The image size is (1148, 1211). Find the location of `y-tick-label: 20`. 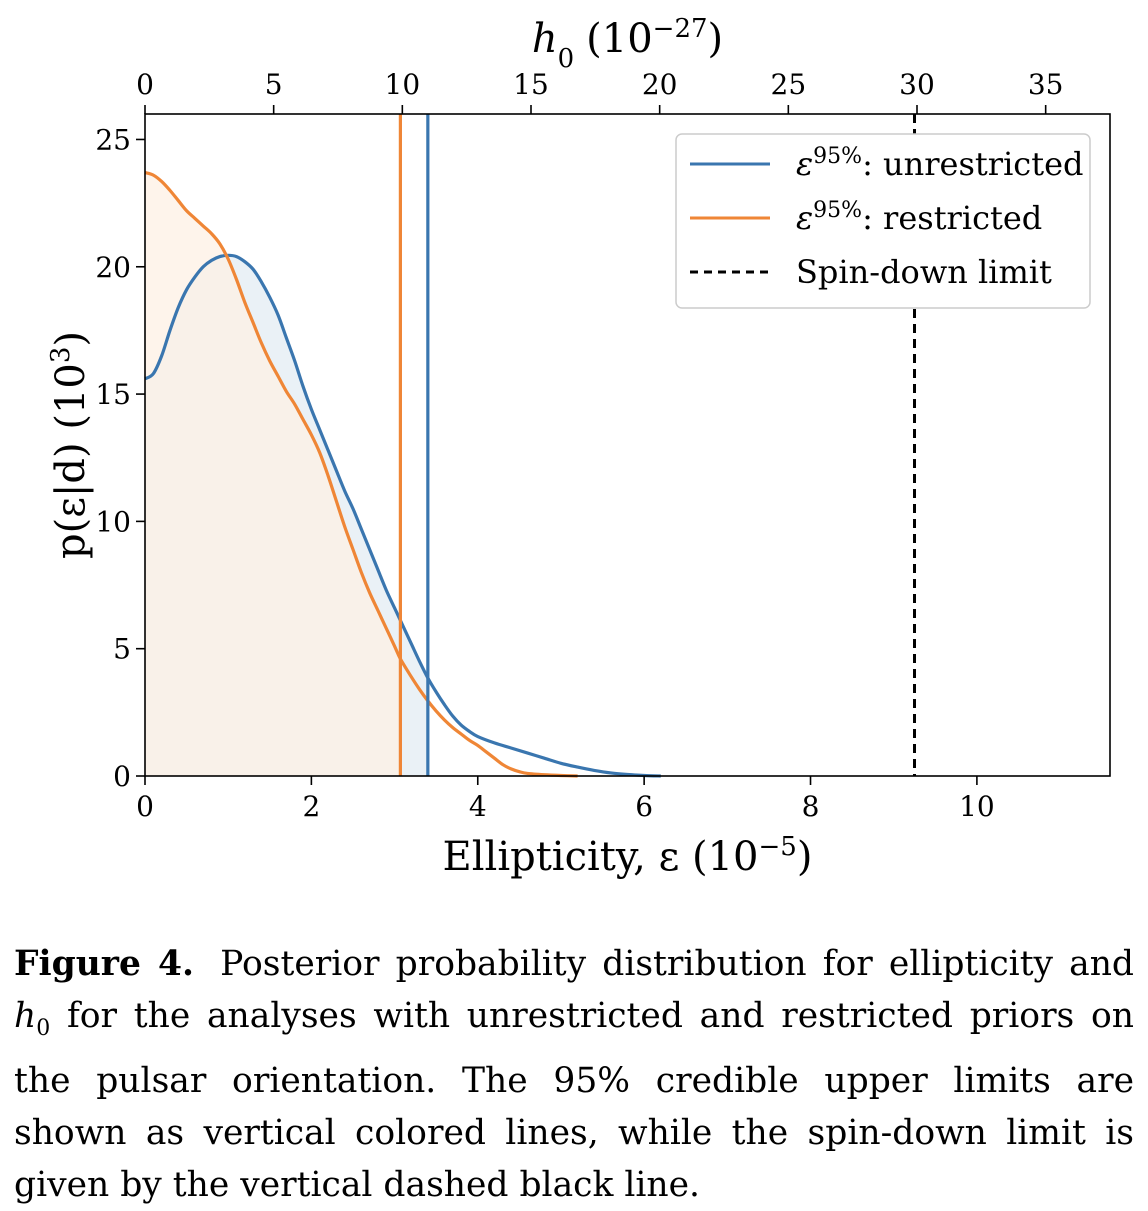

y-tick-label: 20 is located at coordinates (113, 267).